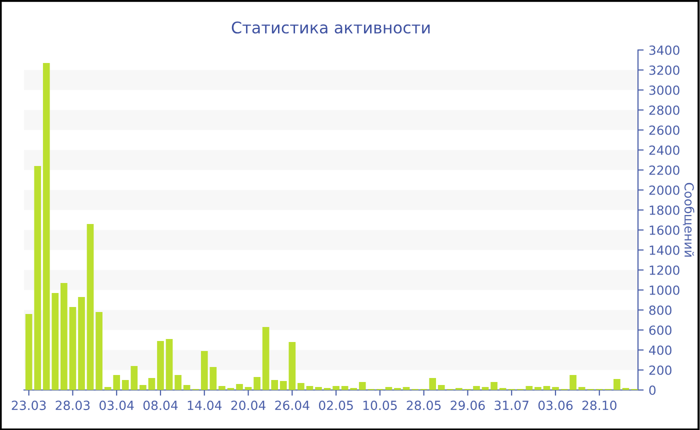  Describe the element at coordinates (160, 405) in the screenshot. I see `x-tick-label: 08.04` at that location.